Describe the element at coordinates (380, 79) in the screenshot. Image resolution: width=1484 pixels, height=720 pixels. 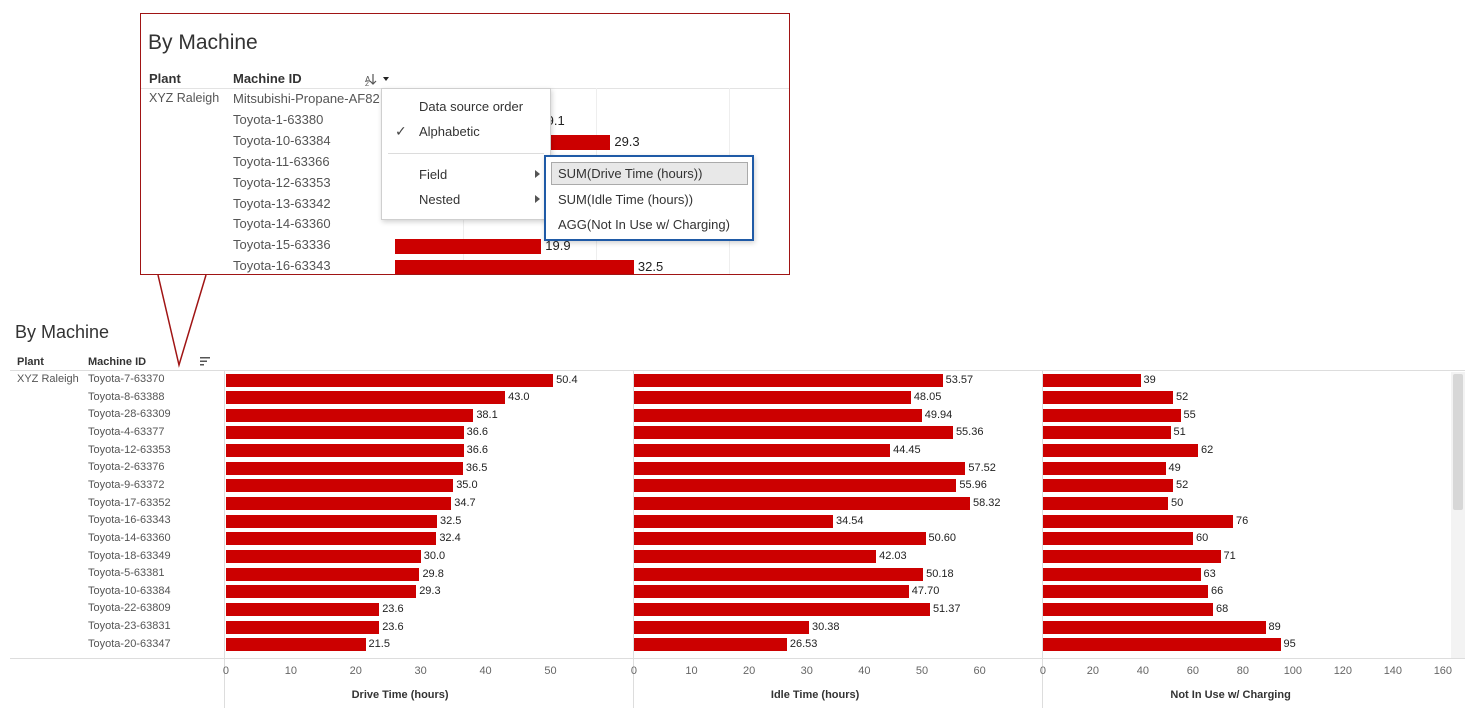
I see `sort-az-icon: A Z` at that location.